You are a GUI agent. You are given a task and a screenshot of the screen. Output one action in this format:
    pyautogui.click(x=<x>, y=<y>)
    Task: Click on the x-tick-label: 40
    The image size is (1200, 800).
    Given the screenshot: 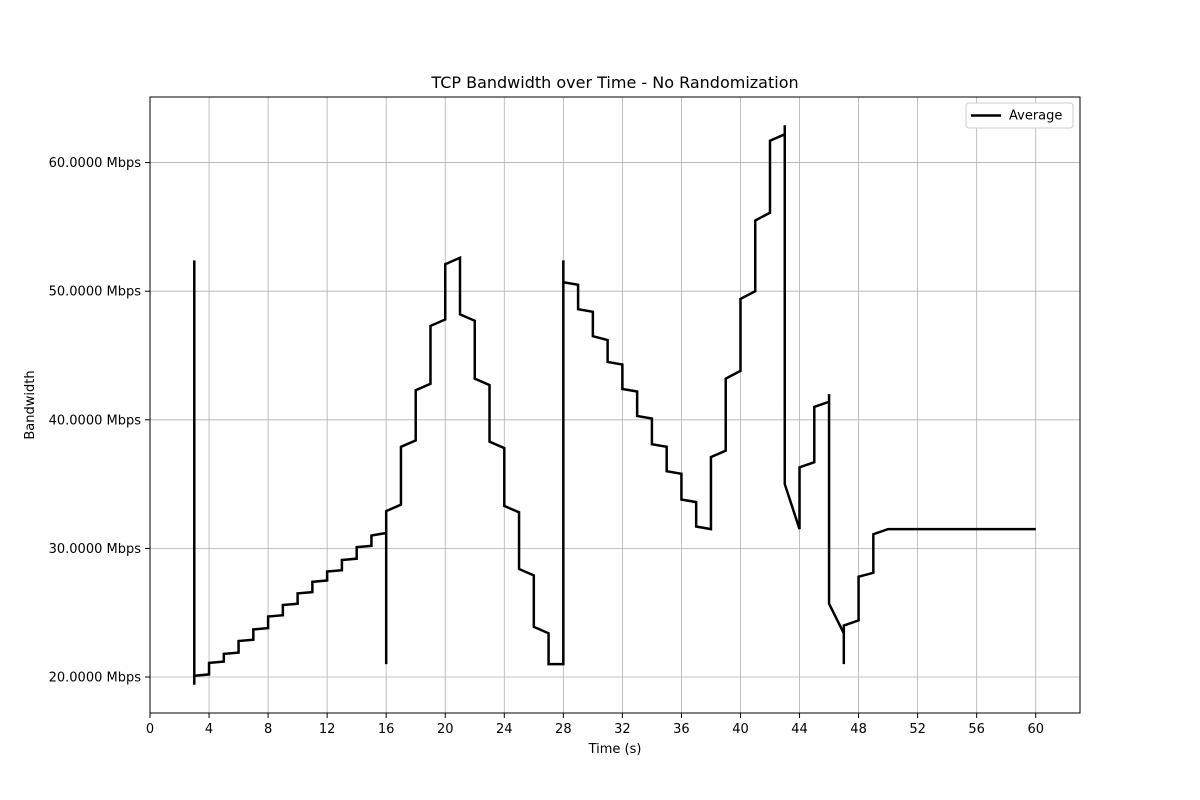 What is the action you would take?
    pyautogui.click(x=740, y=729)
    